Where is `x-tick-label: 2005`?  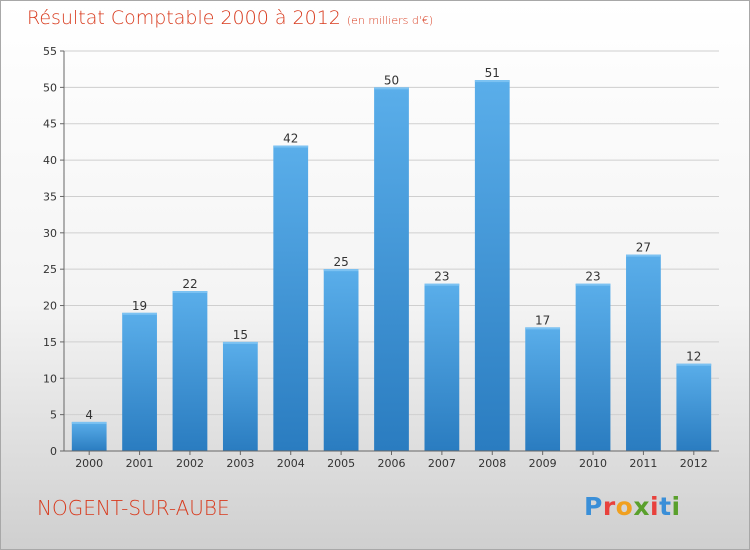
x-tick-label: 2005 is located at coordinates (341, 463).